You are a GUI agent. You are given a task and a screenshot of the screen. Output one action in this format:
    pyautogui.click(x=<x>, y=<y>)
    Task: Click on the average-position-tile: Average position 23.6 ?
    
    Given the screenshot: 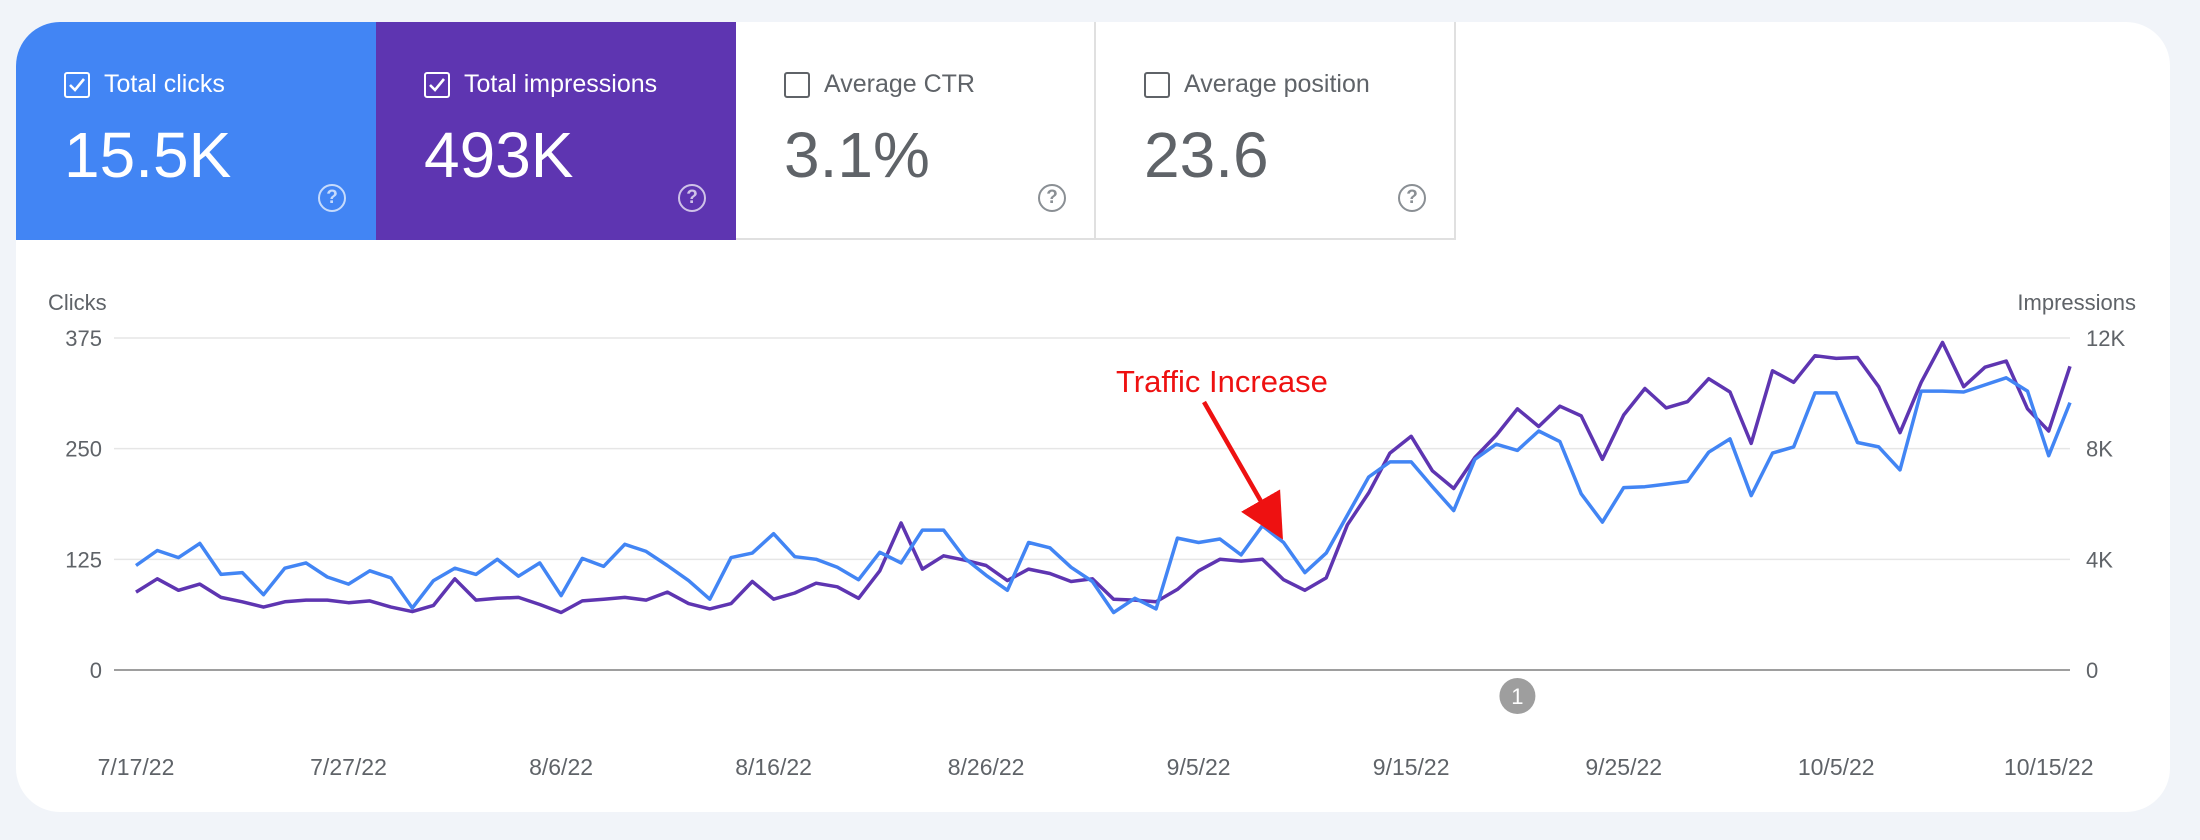 What is the action you would take?
    pyautogui.click(x=1276, y=131)
    